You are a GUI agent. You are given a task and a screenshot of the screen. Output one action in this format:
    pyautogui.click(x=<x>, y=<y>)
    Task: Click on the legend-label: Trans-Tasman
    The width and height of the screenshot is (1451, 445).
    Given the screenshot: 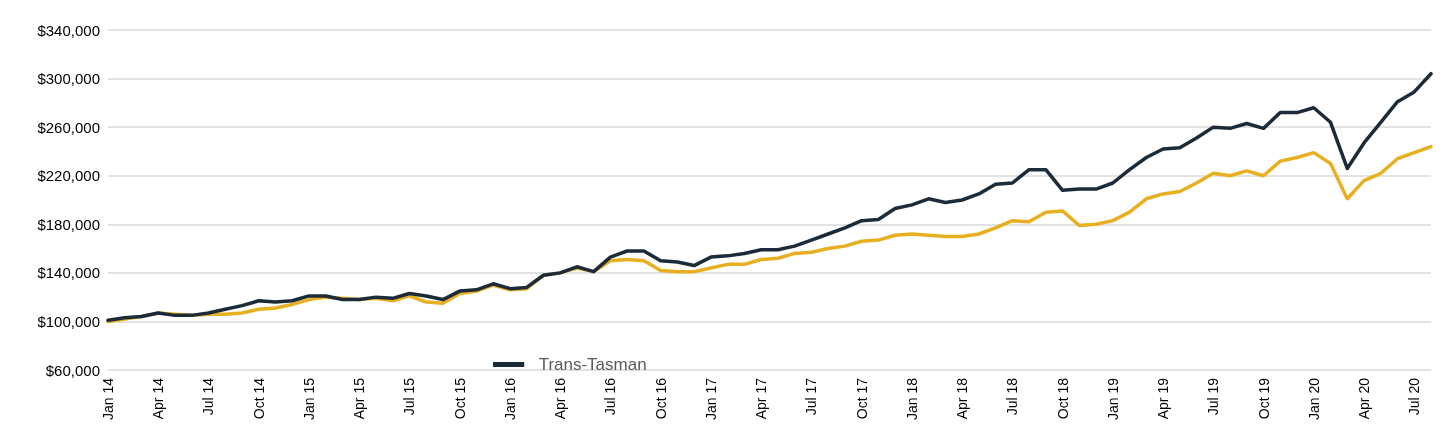 What is the action you would take?
    pyautogui.click(x=592, y=364)
    